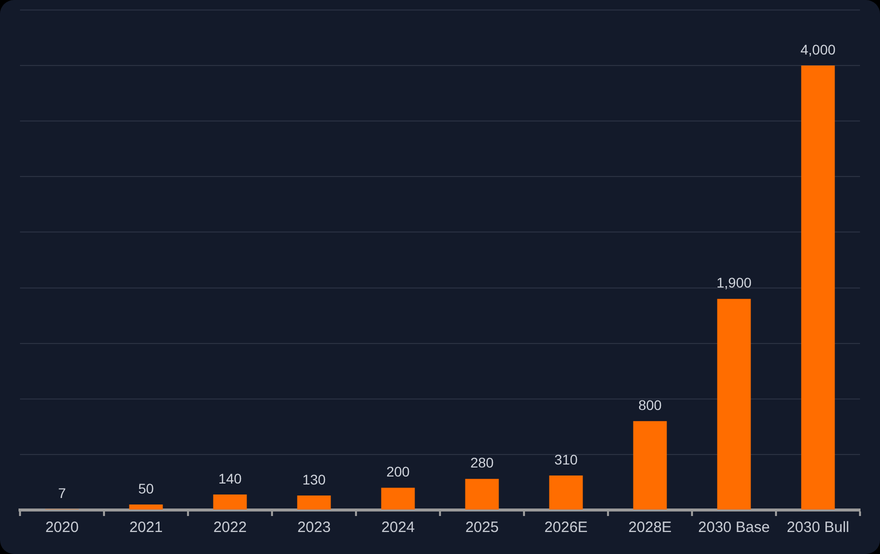  What do you see at coordinates (566, 459) in the screenshot?
I see `data-label: 310` at bounding box center [566, 459].